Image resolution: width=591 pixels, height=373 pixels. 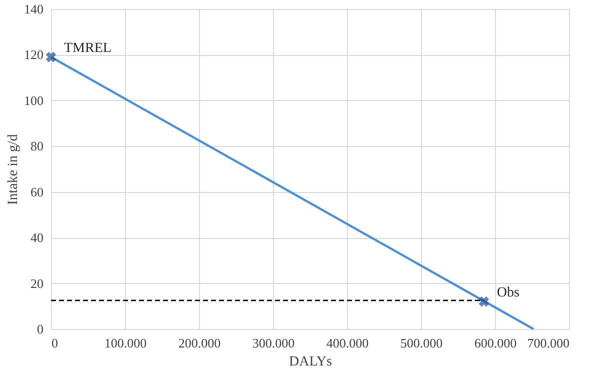 I want to click on y-tick-label: 40, so click(x=37, y=238).